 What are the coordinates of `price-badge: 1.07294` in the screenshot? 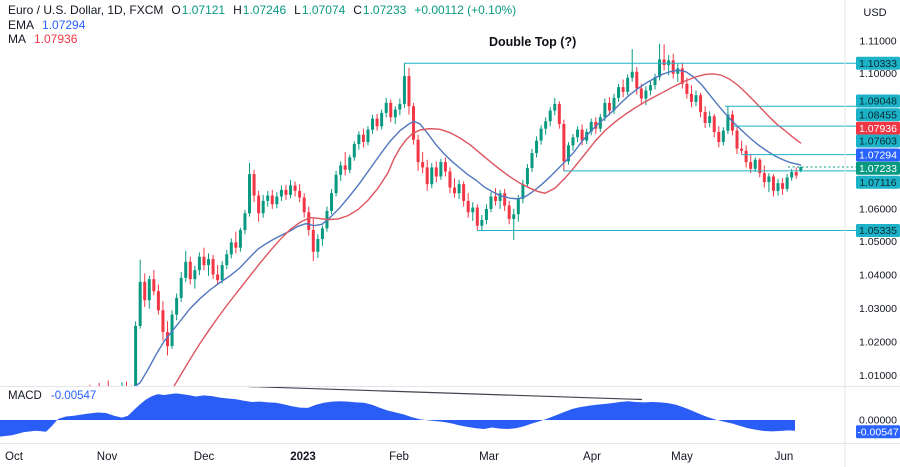 It's located at (878, 155).